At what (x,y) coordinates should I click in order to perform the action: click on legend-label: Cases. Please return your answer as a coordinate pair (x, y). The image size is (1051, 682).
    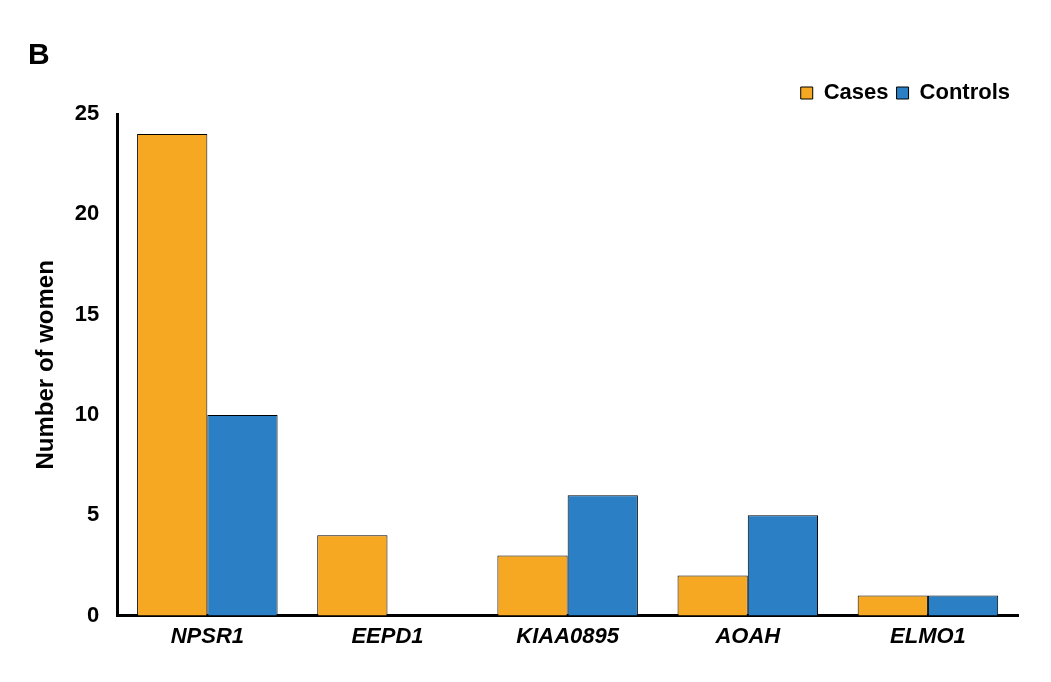
    Looking at the image, I should click on (856, 92).